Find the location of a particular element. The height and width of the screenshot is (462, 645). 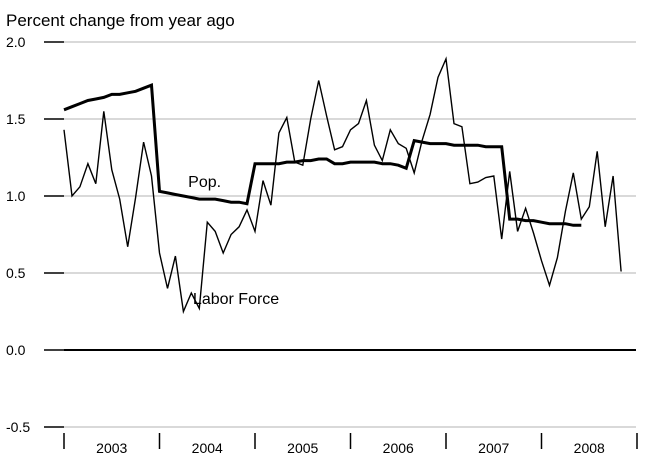

y-tick-label: 1.5 is located at coordinates (16, 119).